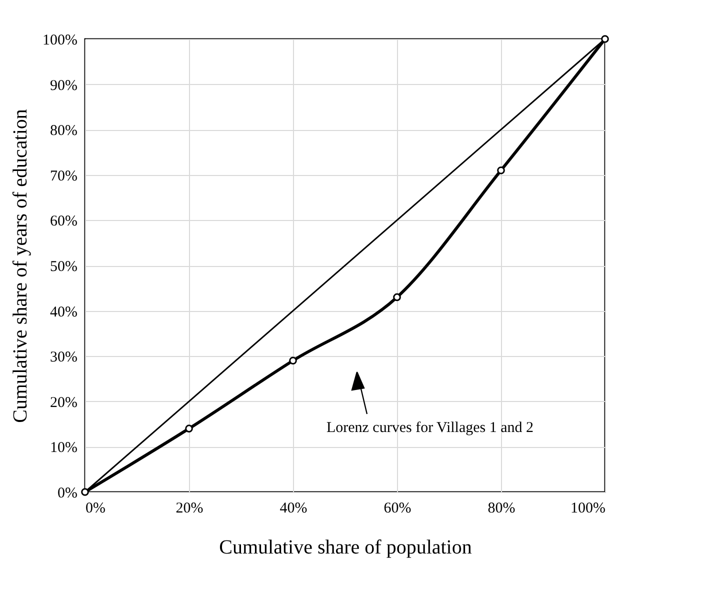  What do you see at coordinates (64, 448) in the screenshot?
I see `y-tick-label: 10%` at bounding box center [64, 448].